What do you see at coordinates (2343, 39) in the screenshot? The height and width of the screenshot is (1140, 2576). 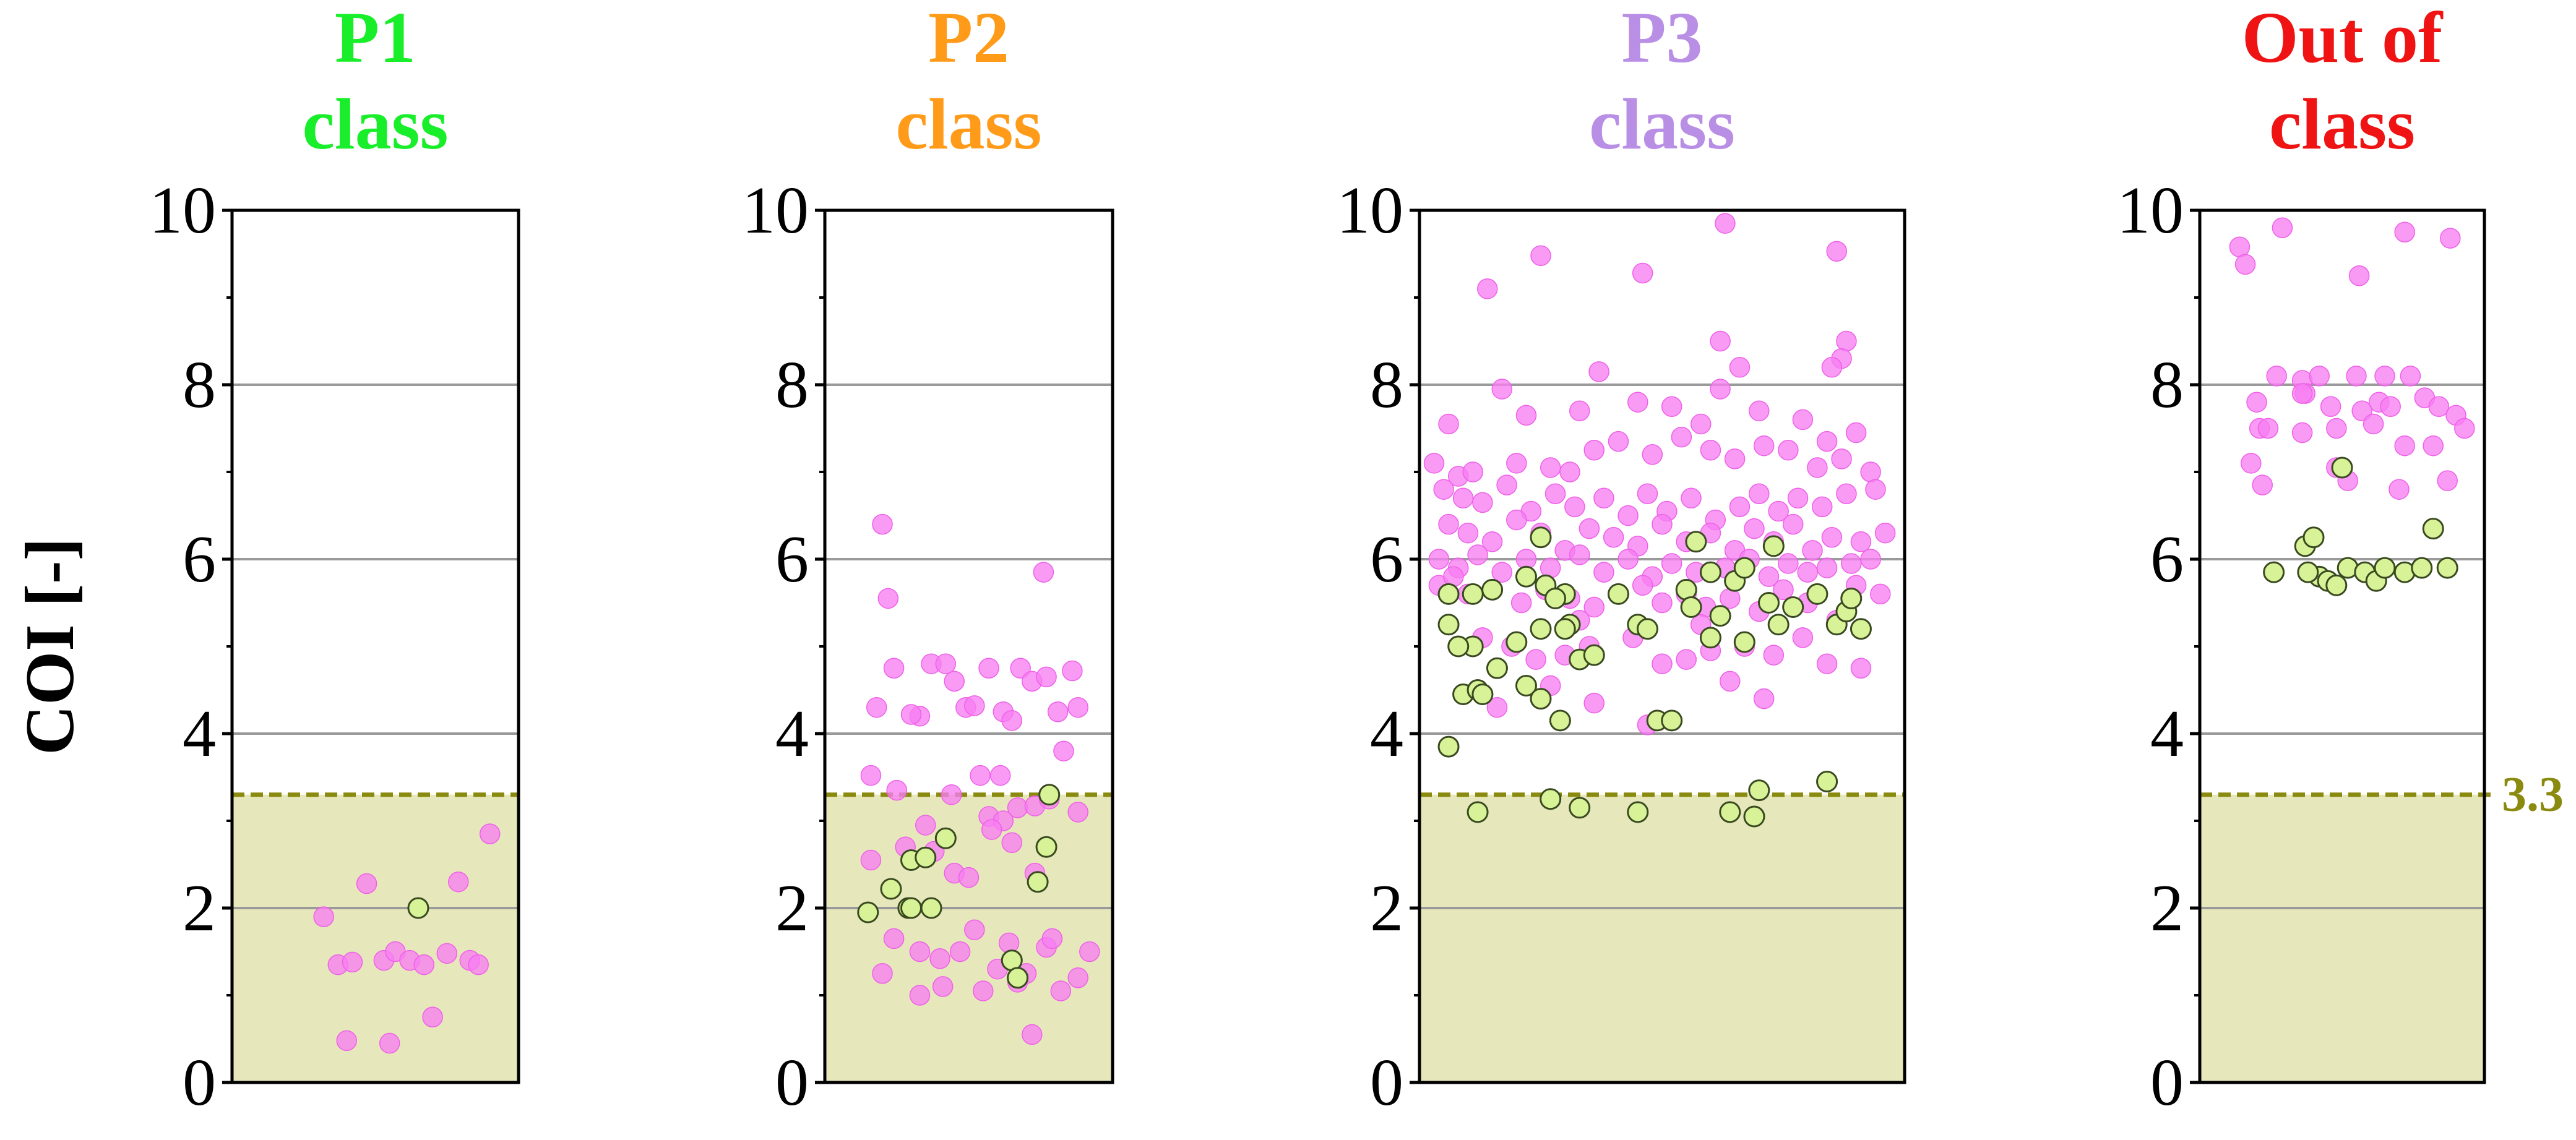 I see `panel-title-line1: Out of` at bounding box center [2343, 39].